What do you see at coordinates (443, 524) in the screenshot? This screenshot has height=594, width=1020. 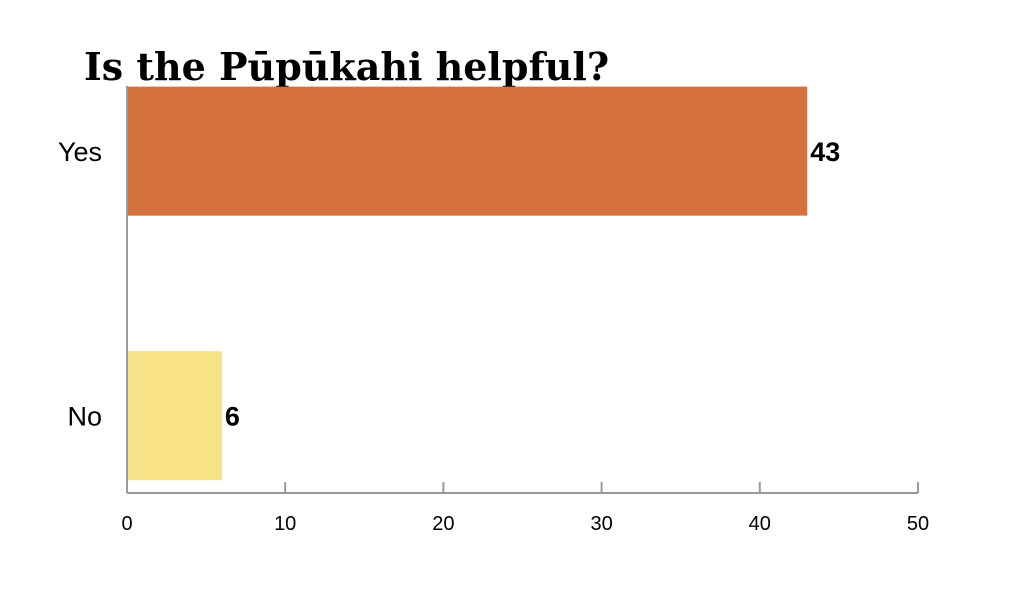 I see `x-tick-label-20: 20` at bounding box center [443, 524].